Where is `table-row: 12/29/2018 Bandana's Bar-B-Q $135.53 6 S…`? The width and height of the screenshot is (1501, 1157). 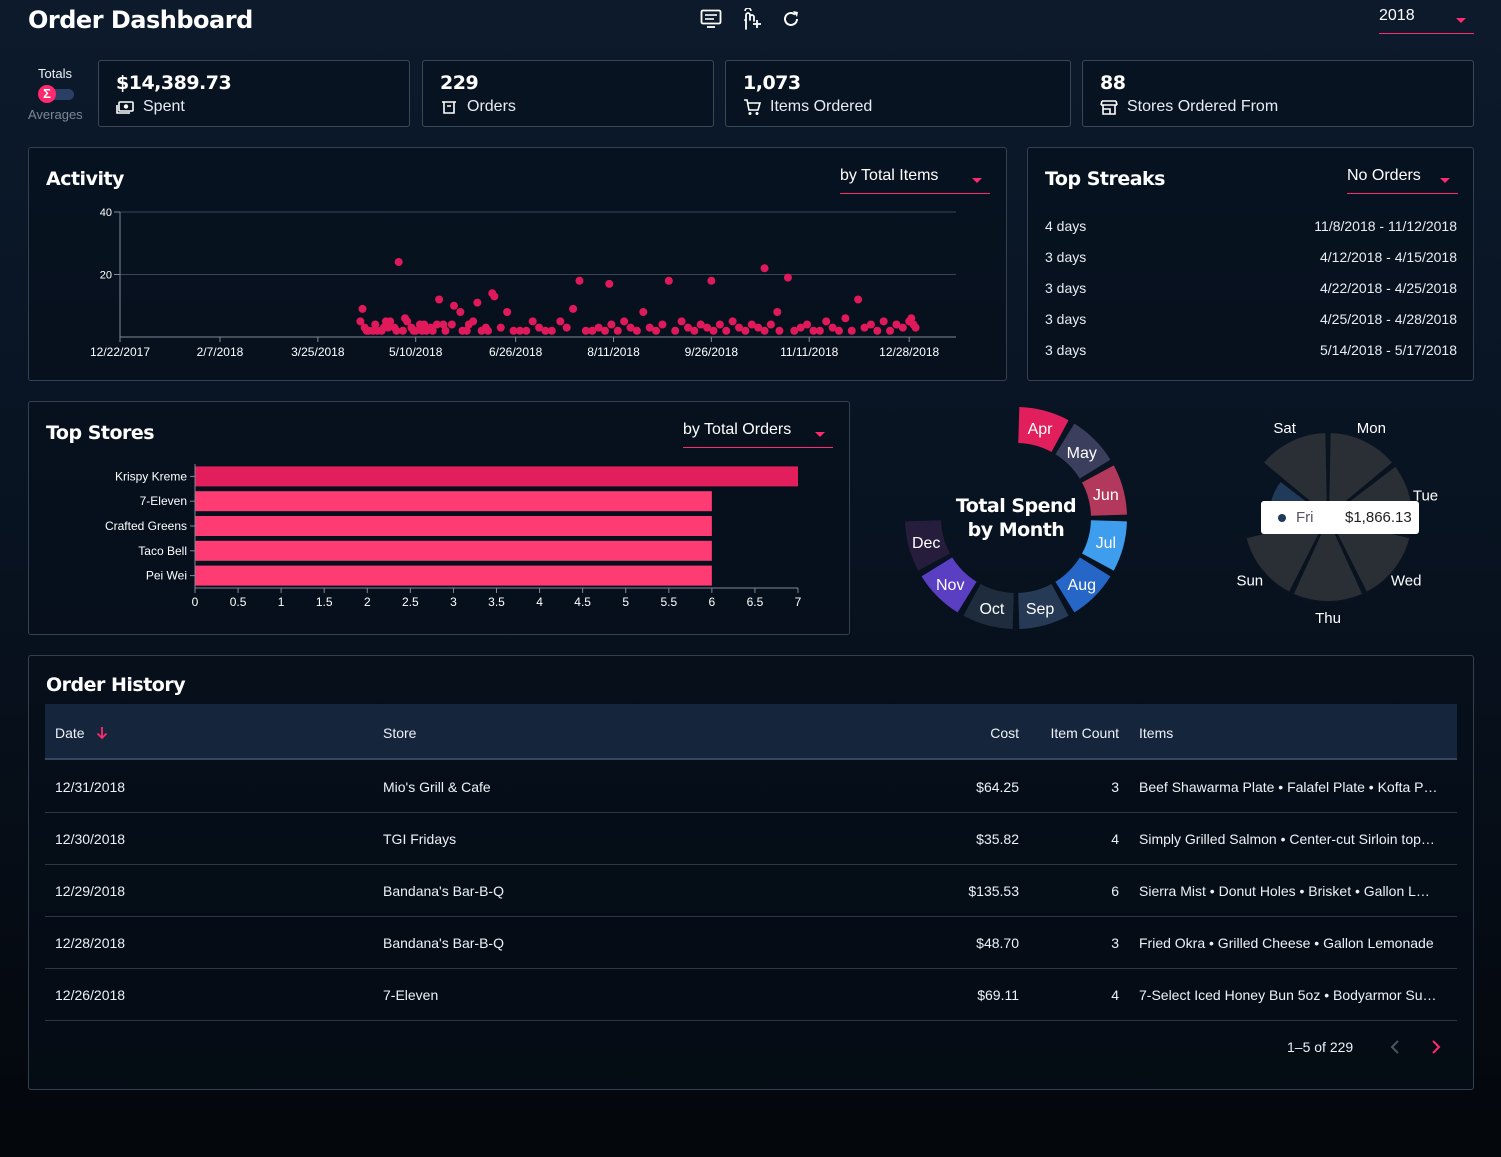
table-row: 12/29/2018 Bandana's Bar-B-Q $135.53 6 S… is located at coordinates (751, 891).